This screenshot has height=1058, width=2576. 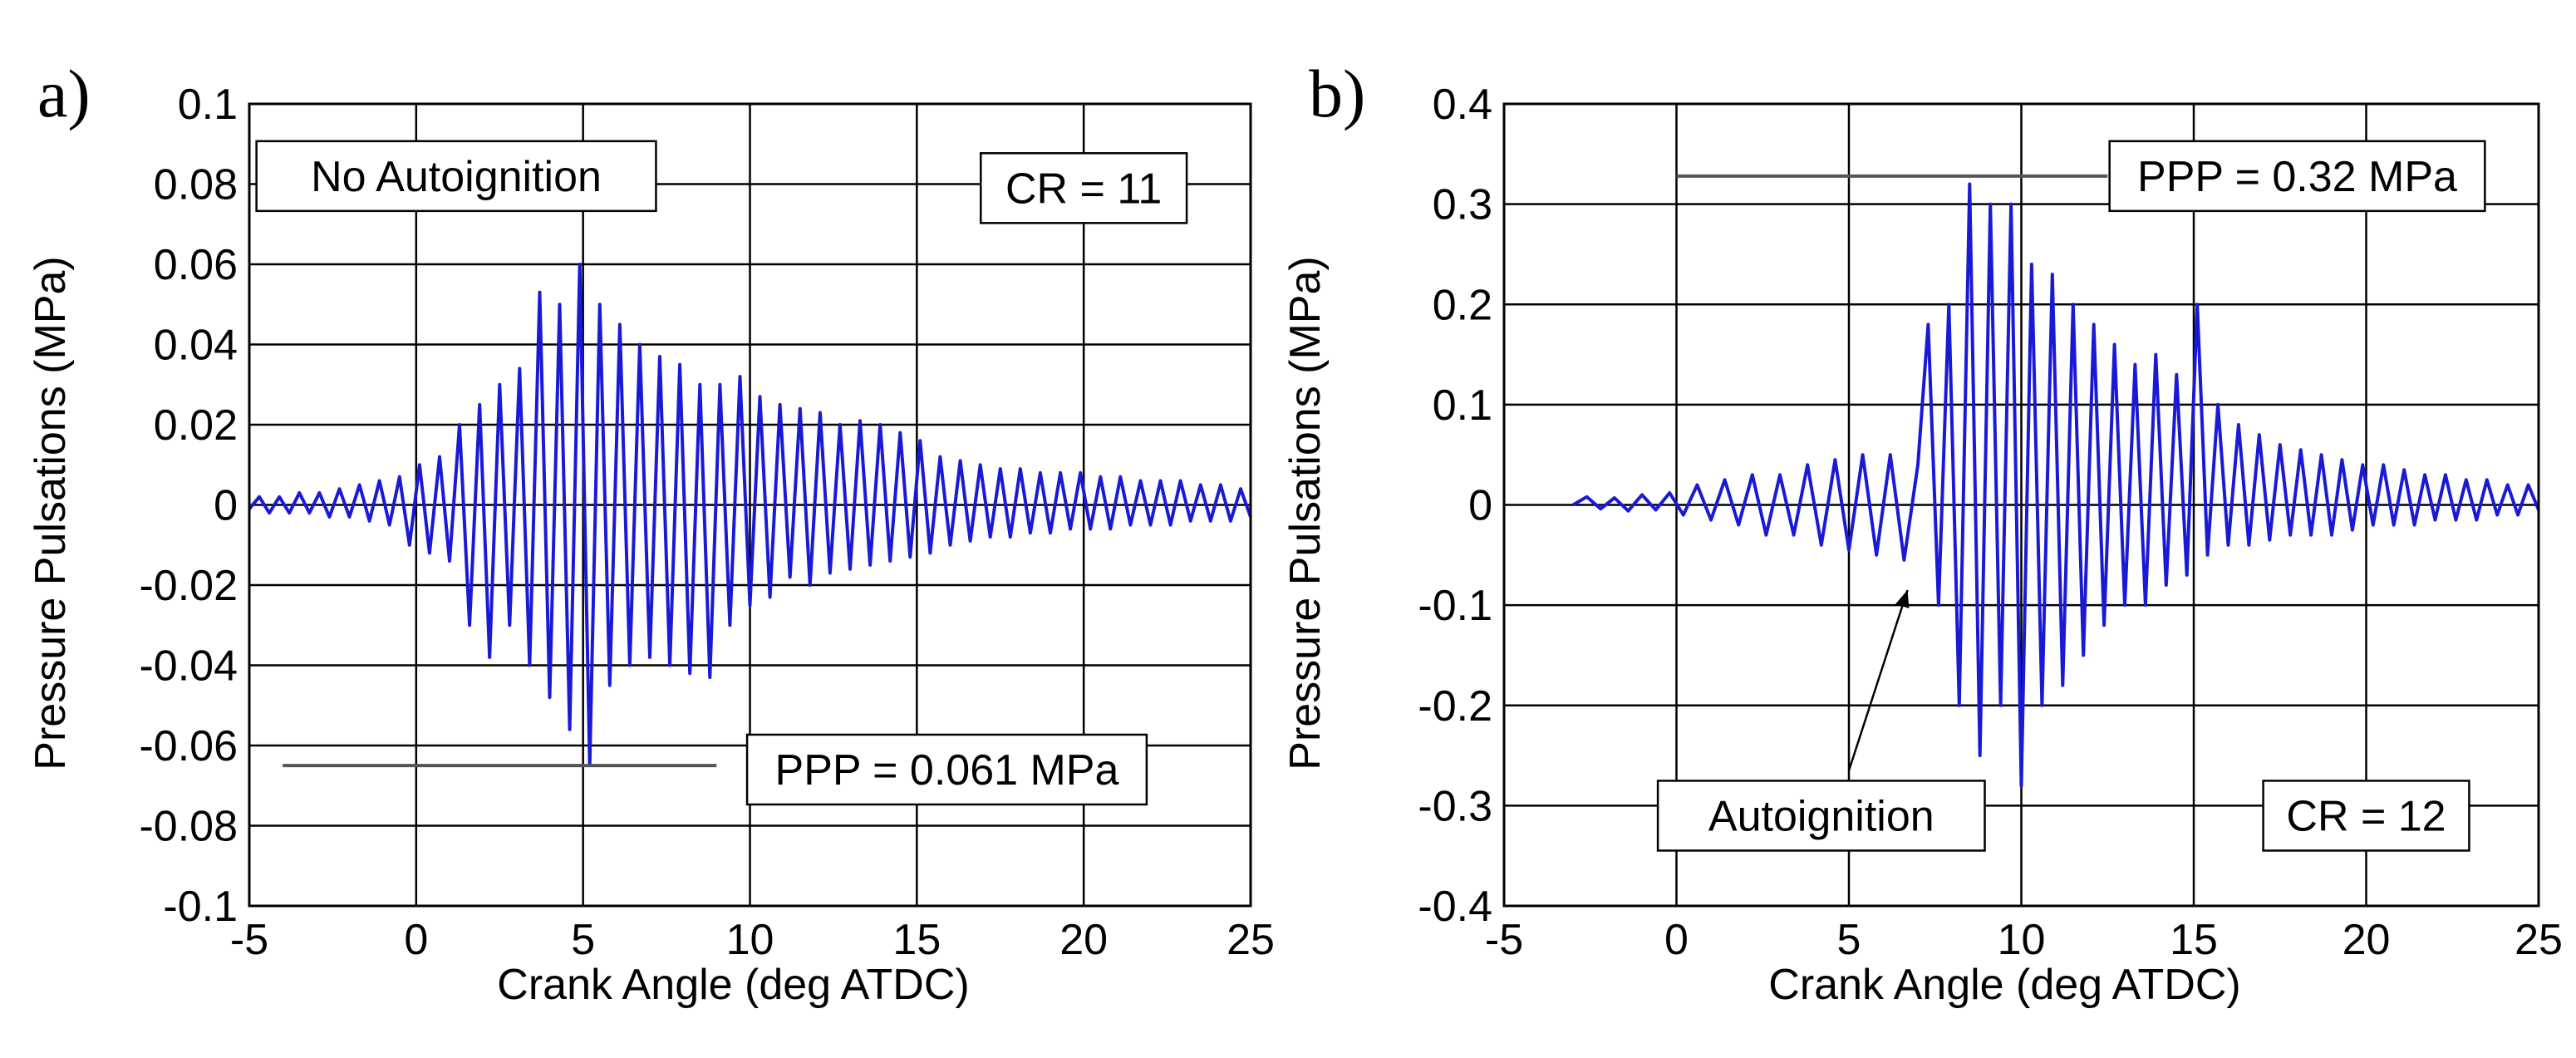 What do you see at coordinates (188, 827) in the screenshot?
I see `y-tick-label: -0.08` at bounding box center [188, 827].